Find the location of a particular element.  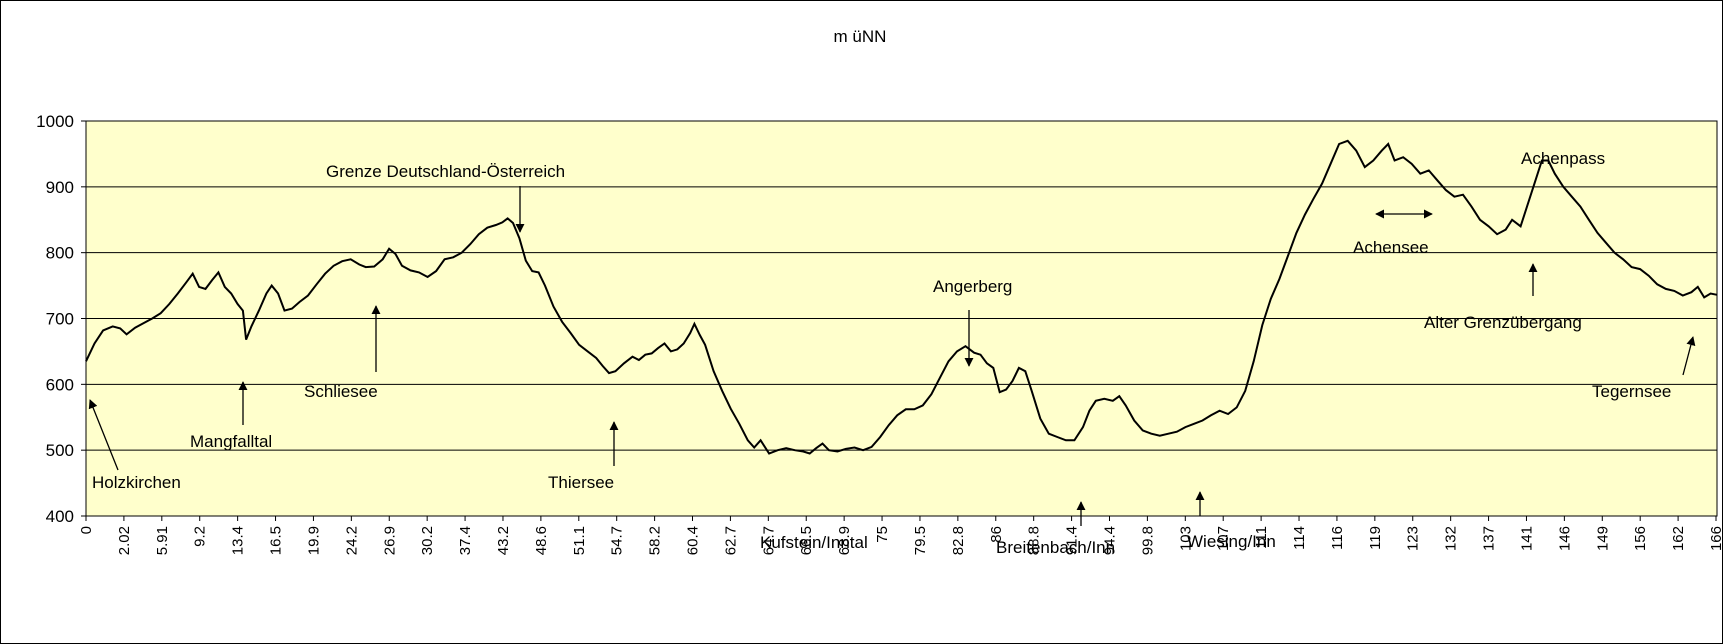

y-tick-label: 700 is located at coordinates (60, 319).